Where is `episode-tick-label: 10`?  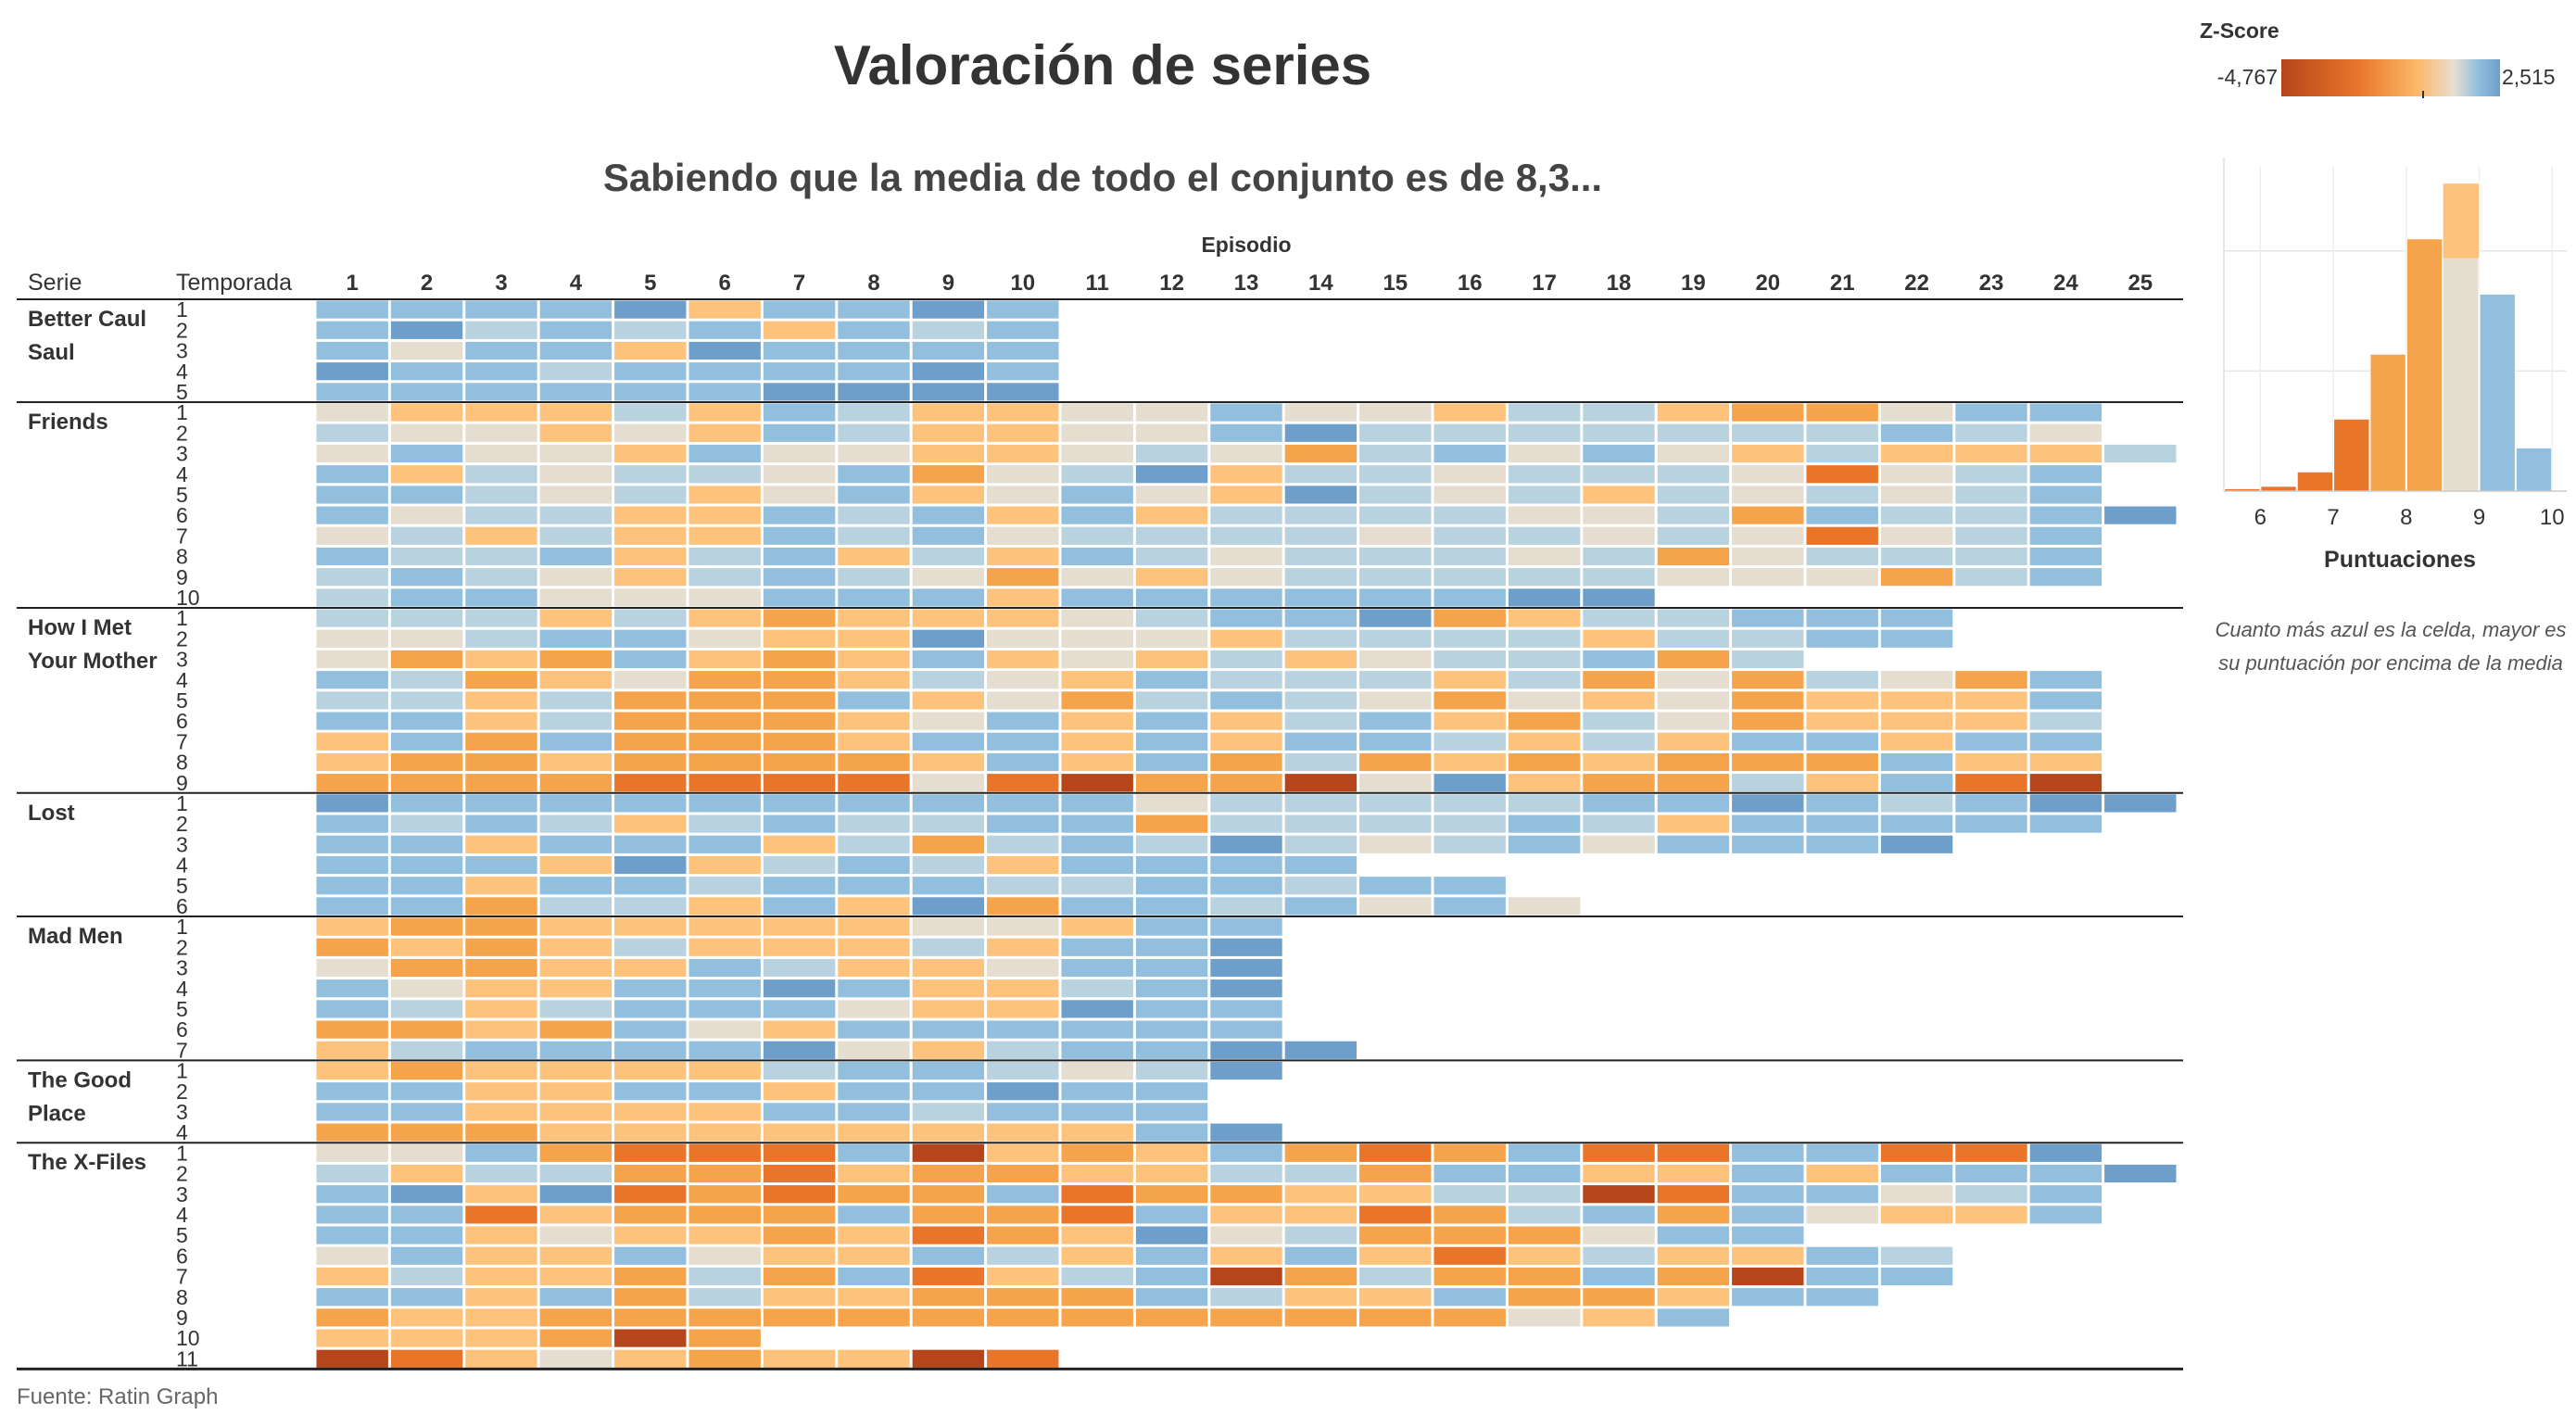
episode-tick-label: 10 is located at coordinates (1022, 283).